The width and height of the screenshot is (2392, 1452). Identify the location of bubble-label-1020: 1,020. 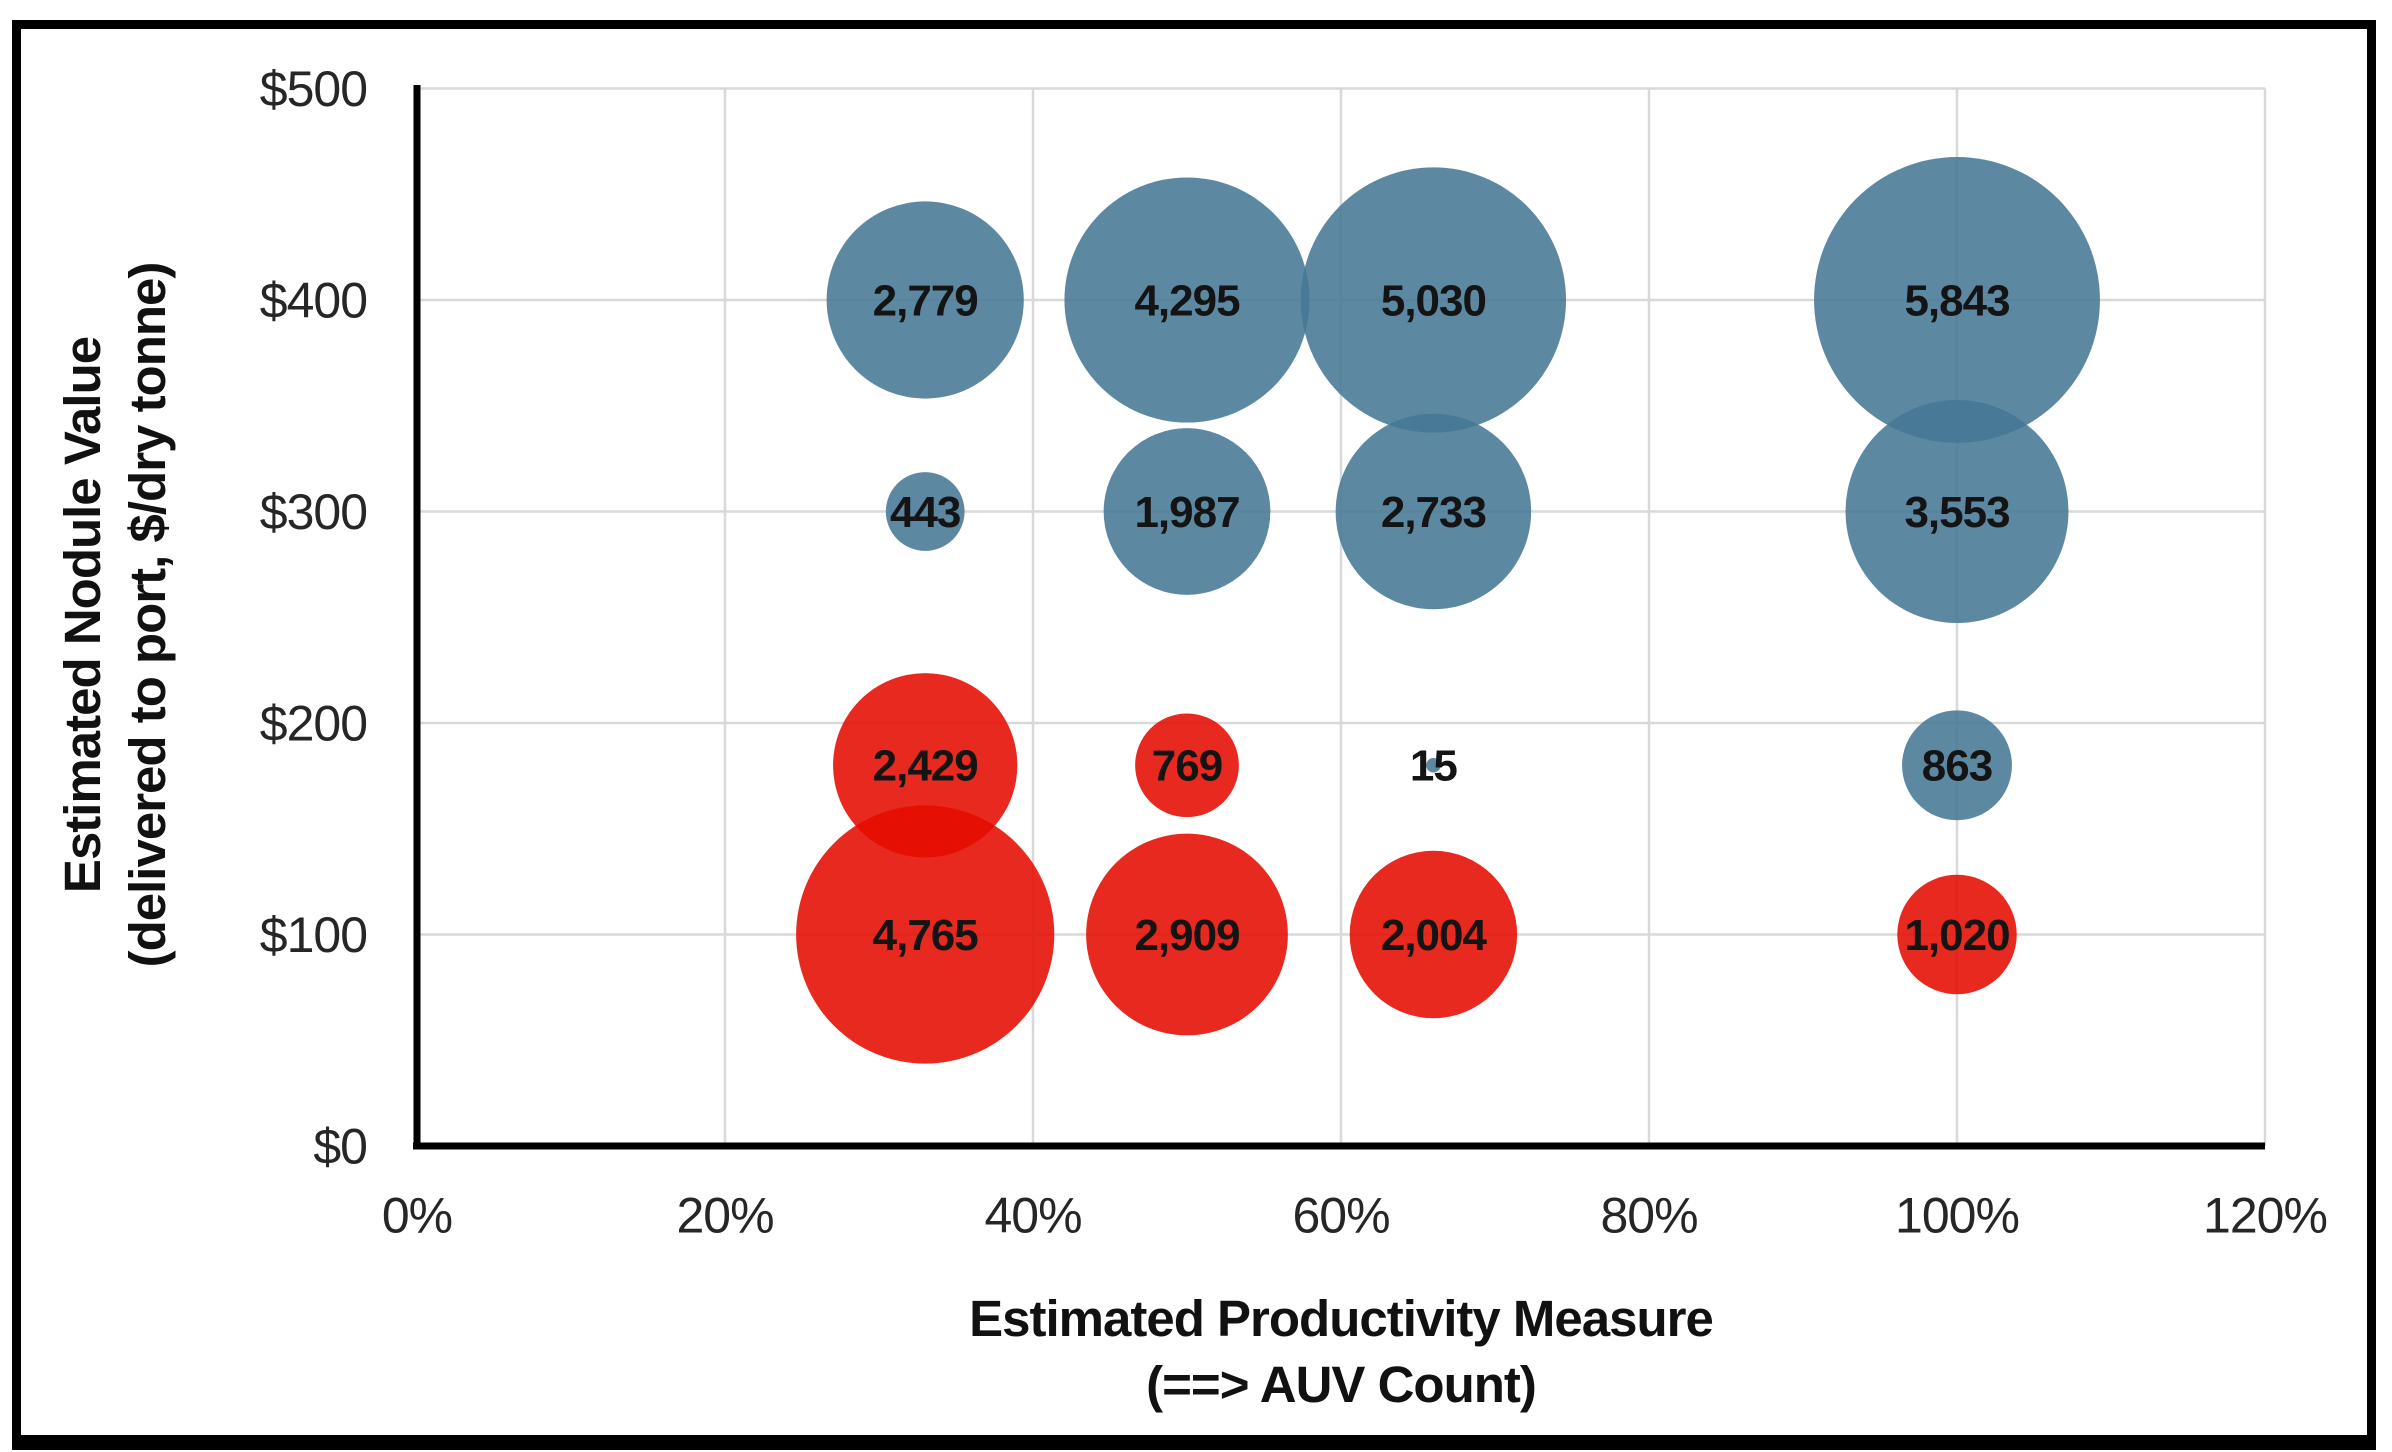
(1956, 935).